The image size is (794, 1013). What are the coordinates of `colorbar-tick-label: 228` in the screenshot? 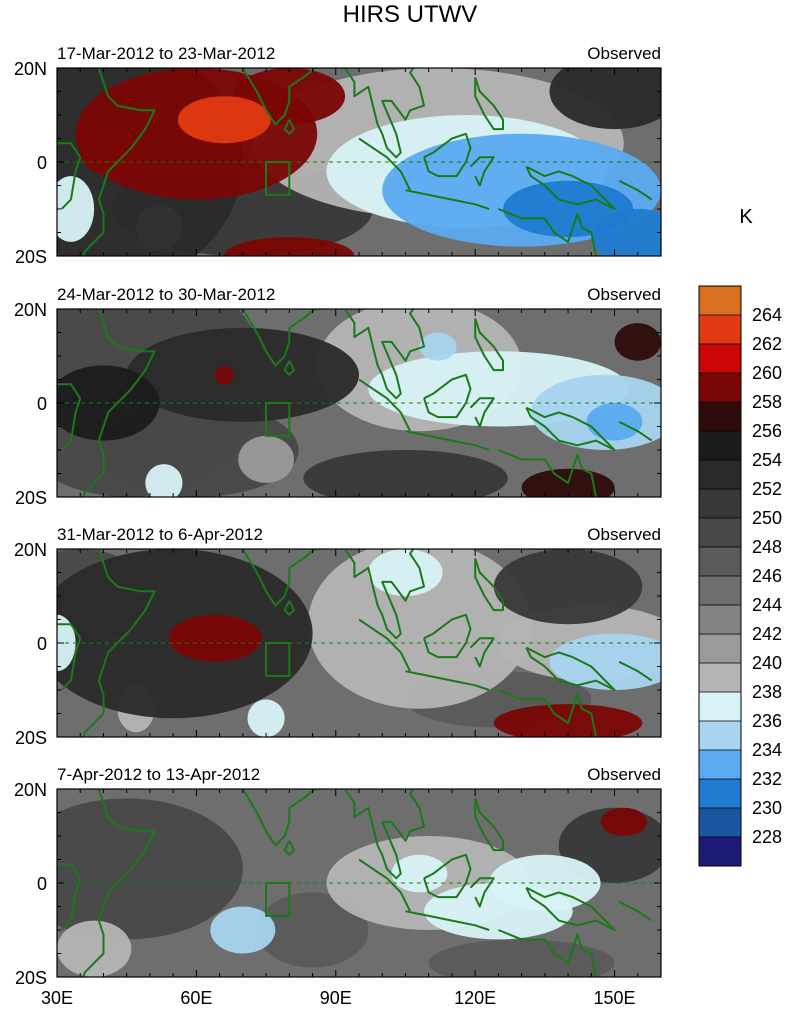 It's located at (767, 837).